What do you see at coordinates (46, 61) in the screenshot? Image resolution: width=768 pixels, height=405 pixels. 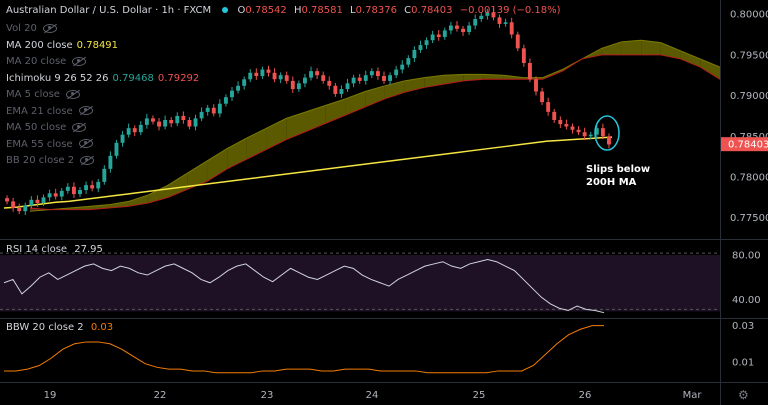 I see `legend-row: MA 20 close` at bounding box center [46, 61].